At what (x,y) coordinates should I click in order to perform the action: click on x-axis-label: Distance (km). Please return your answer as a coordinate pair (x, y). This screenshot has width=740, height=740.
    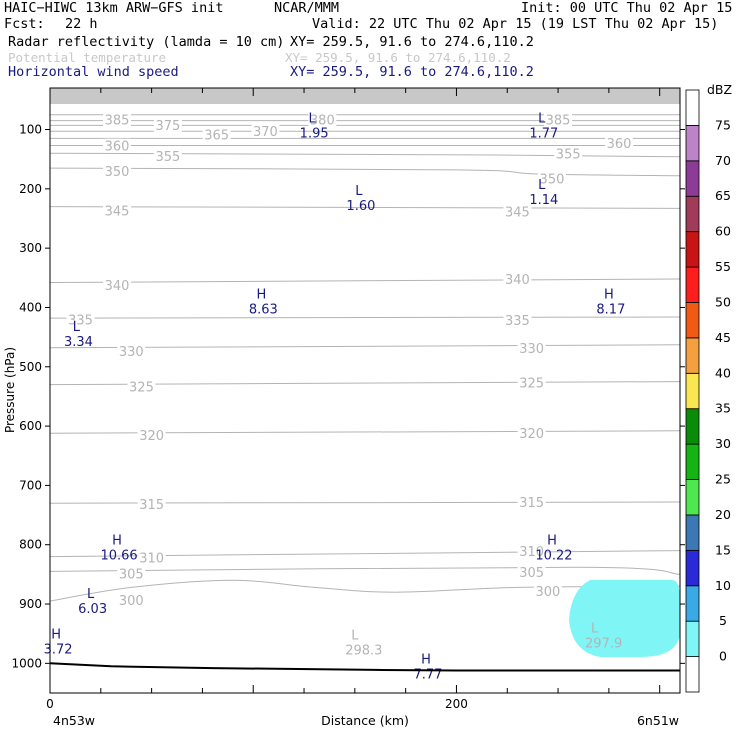
    Looking at the image, I should click on (365, 720).